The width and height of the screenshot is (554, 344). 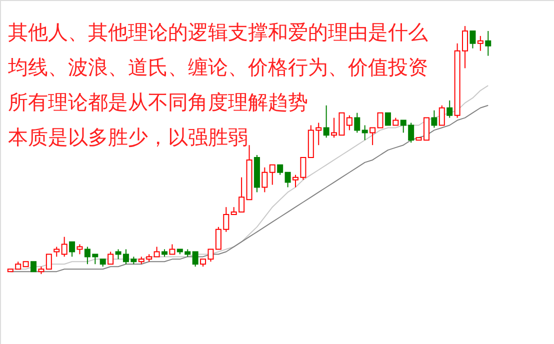 What do you see at coordinates (128, 137) in the screenshot?
I see `annotation: 本质是以多胜少，以强胜弱` at bounding box center [128, 137].